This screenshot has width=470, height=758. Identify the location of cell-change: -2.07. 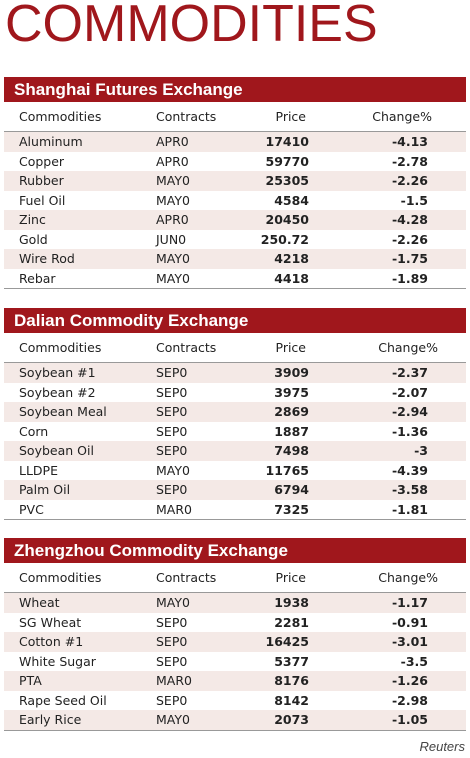
(409, 392).